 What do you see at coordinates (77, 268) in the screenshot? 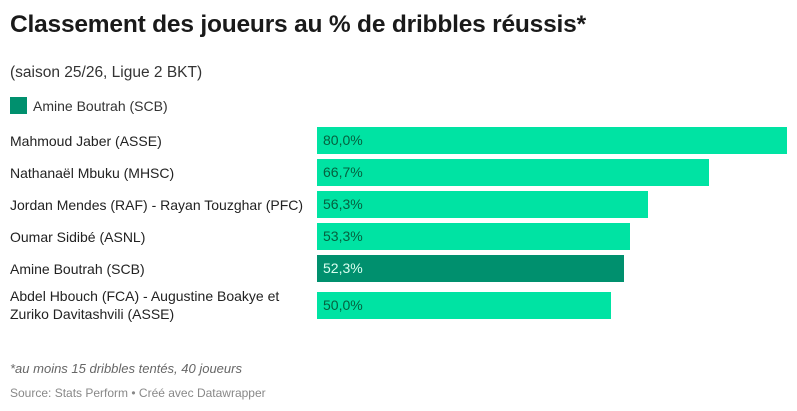
I see `bar-label: Amine Boutrah (SCB)` at bounding box center [77, 268].